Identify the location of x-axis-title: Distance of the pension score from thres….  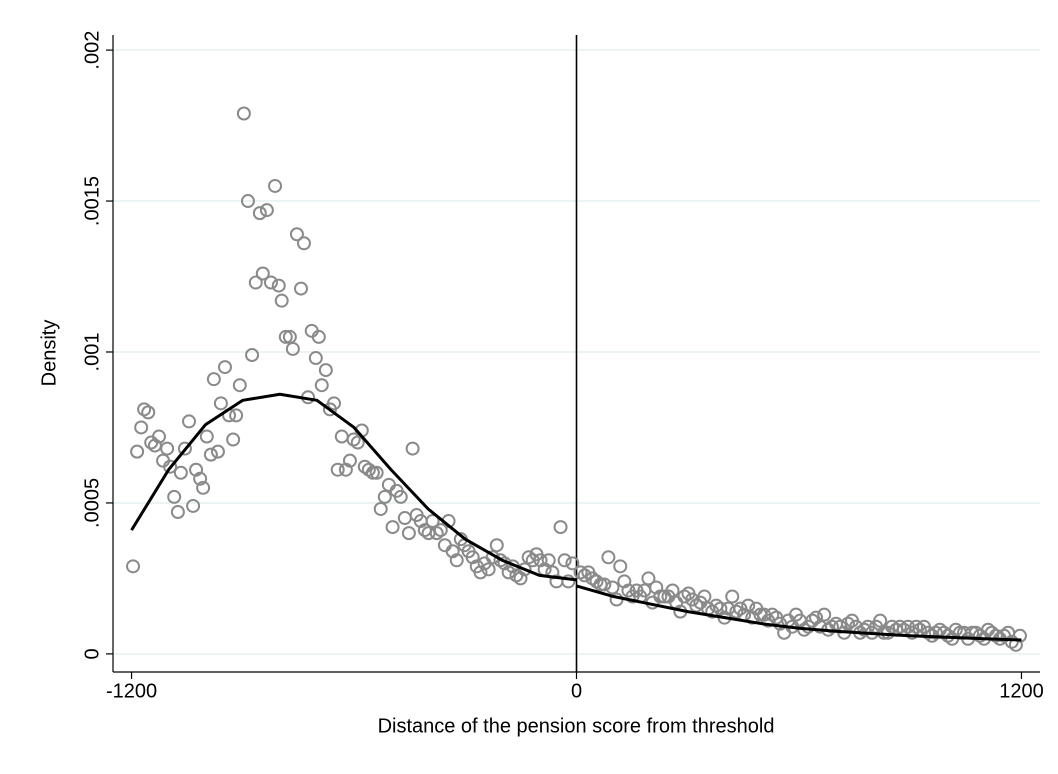
(576, 726).